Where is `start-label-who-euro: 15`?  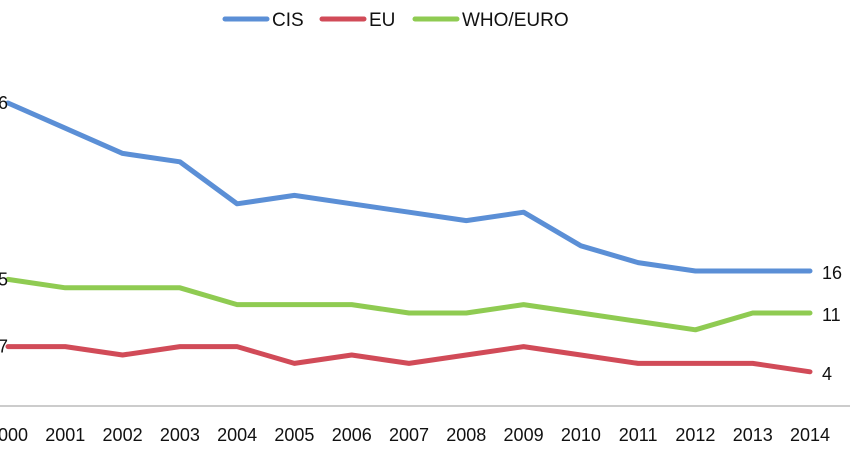
start-label-who-euro: 15 is located at coordinates (4, 279).